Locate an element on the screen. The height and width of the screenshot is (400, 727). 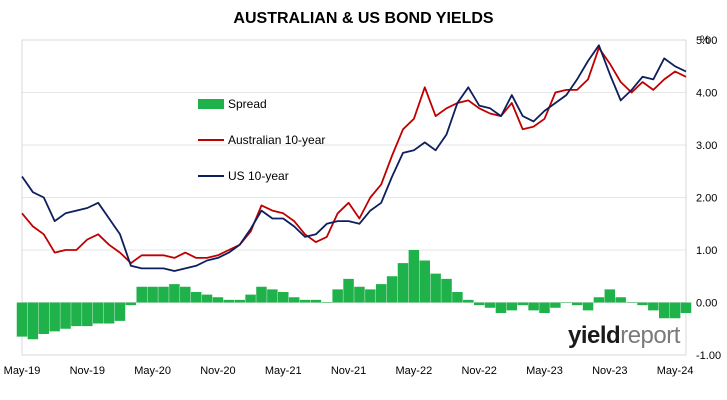
x-tick-label: Nov-22 is located at coordinates (478, 371).